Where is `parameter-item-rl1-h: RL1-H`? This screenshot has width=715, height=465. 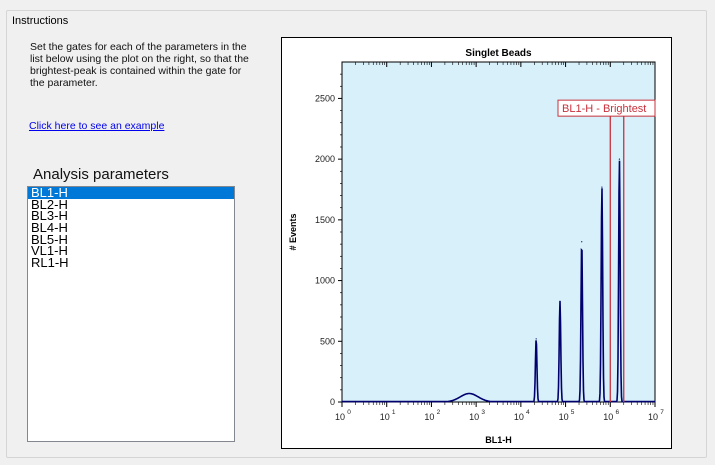
parameter-item-rl1-h: RL1-H is located at coordinates (50, 263).